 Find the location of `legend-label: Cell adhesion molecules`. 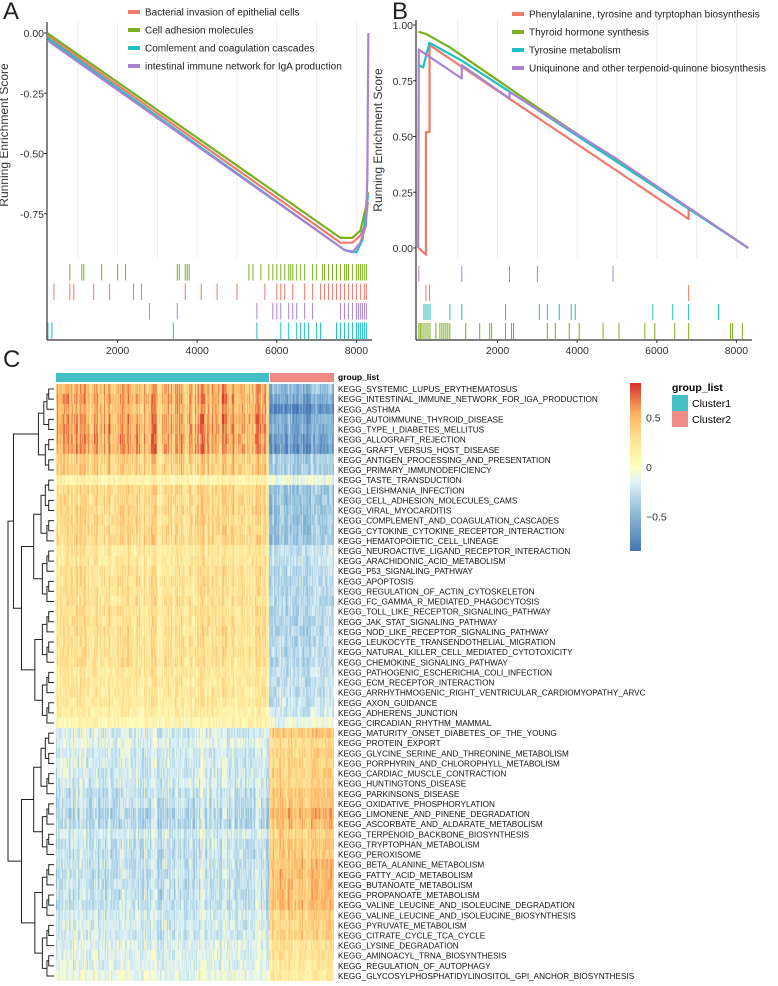

legend-label: Cell adhesion molecules is located at coordinates (199, 31).